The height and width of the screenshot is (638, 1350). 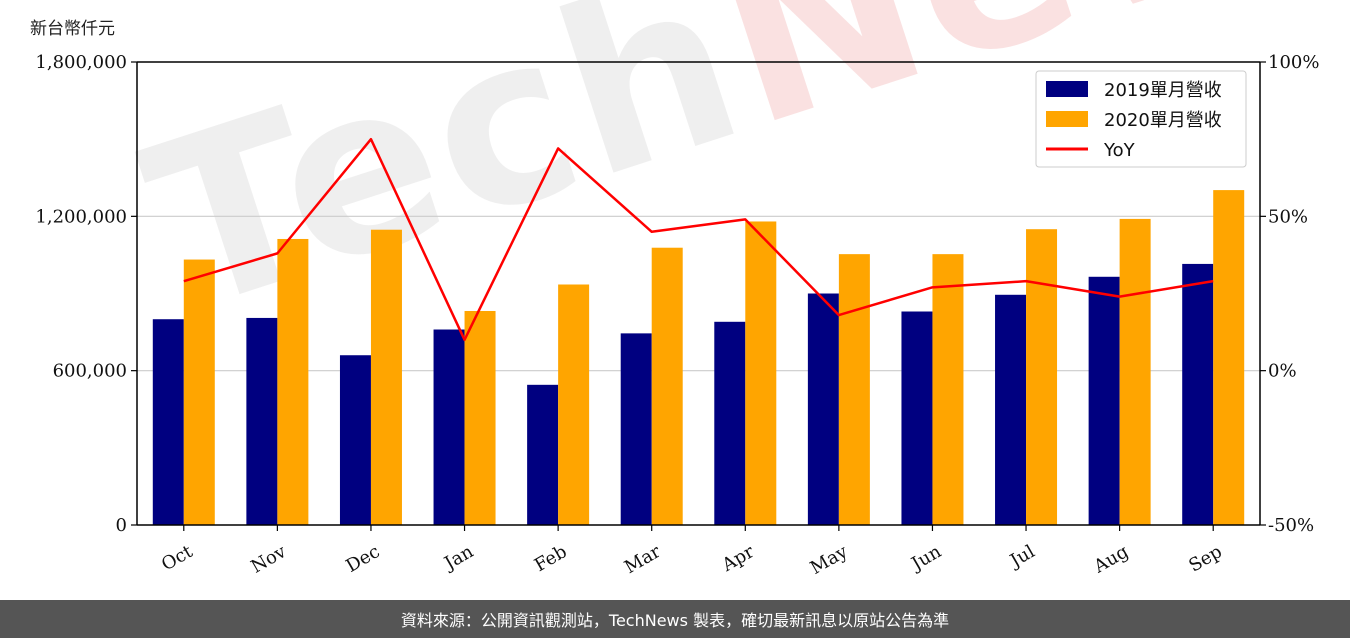 I want to click on bar-2020-feb, so click(x=574, y=404).